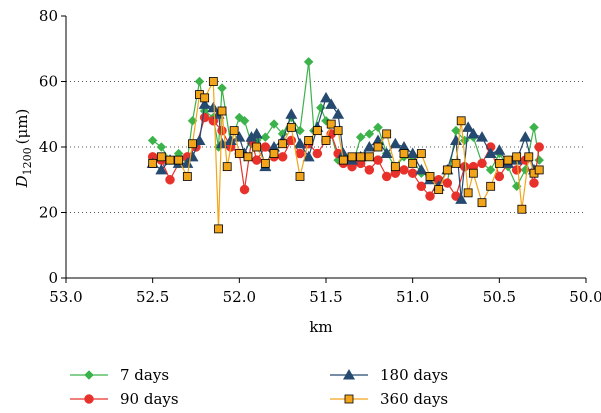 Image resolution: width=601 pixels, height=413 pixels. I want to click on x-tick-label: 52.5, so click(152, 297).